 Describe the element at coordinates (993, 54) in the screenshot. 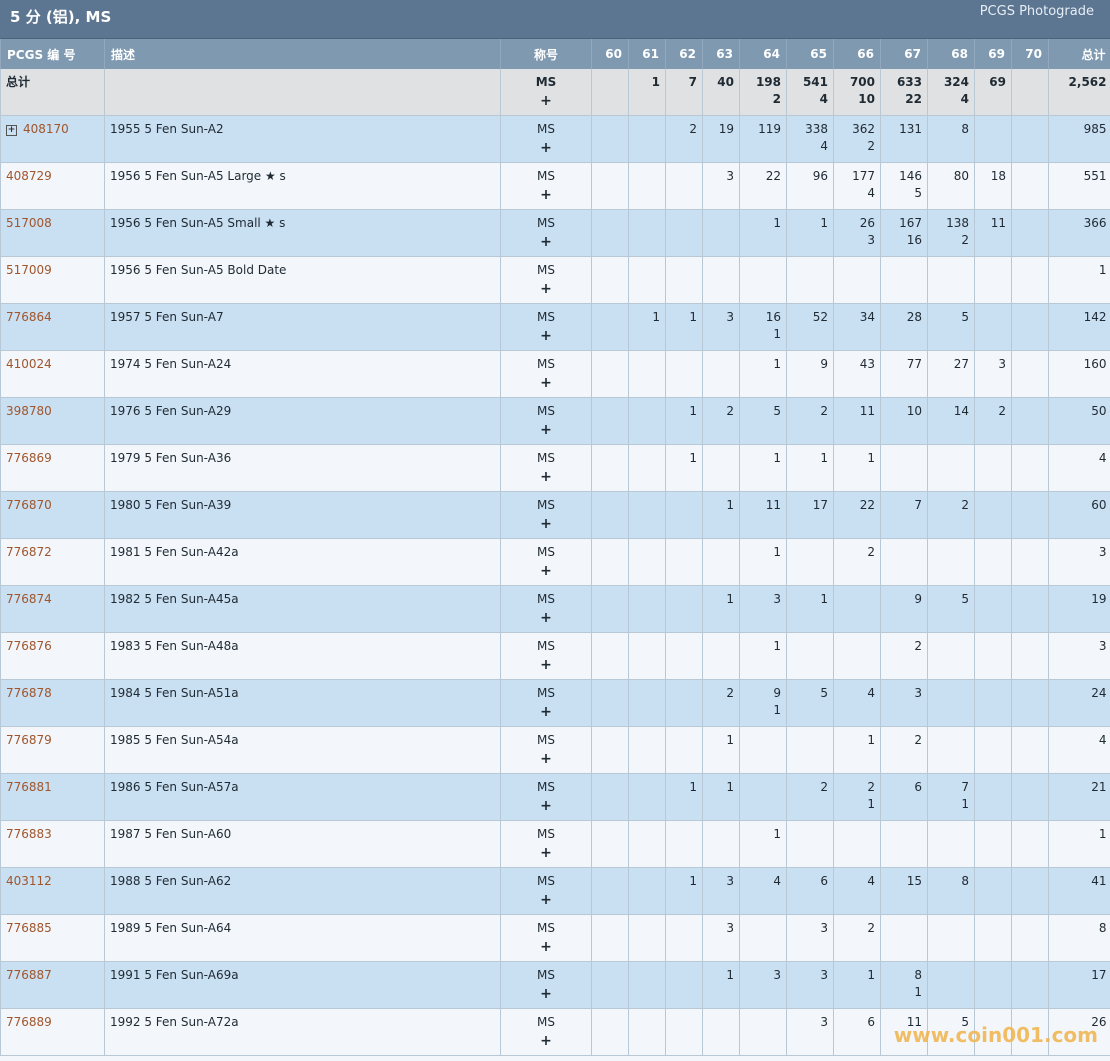

I see `column-header: 69` at that location.